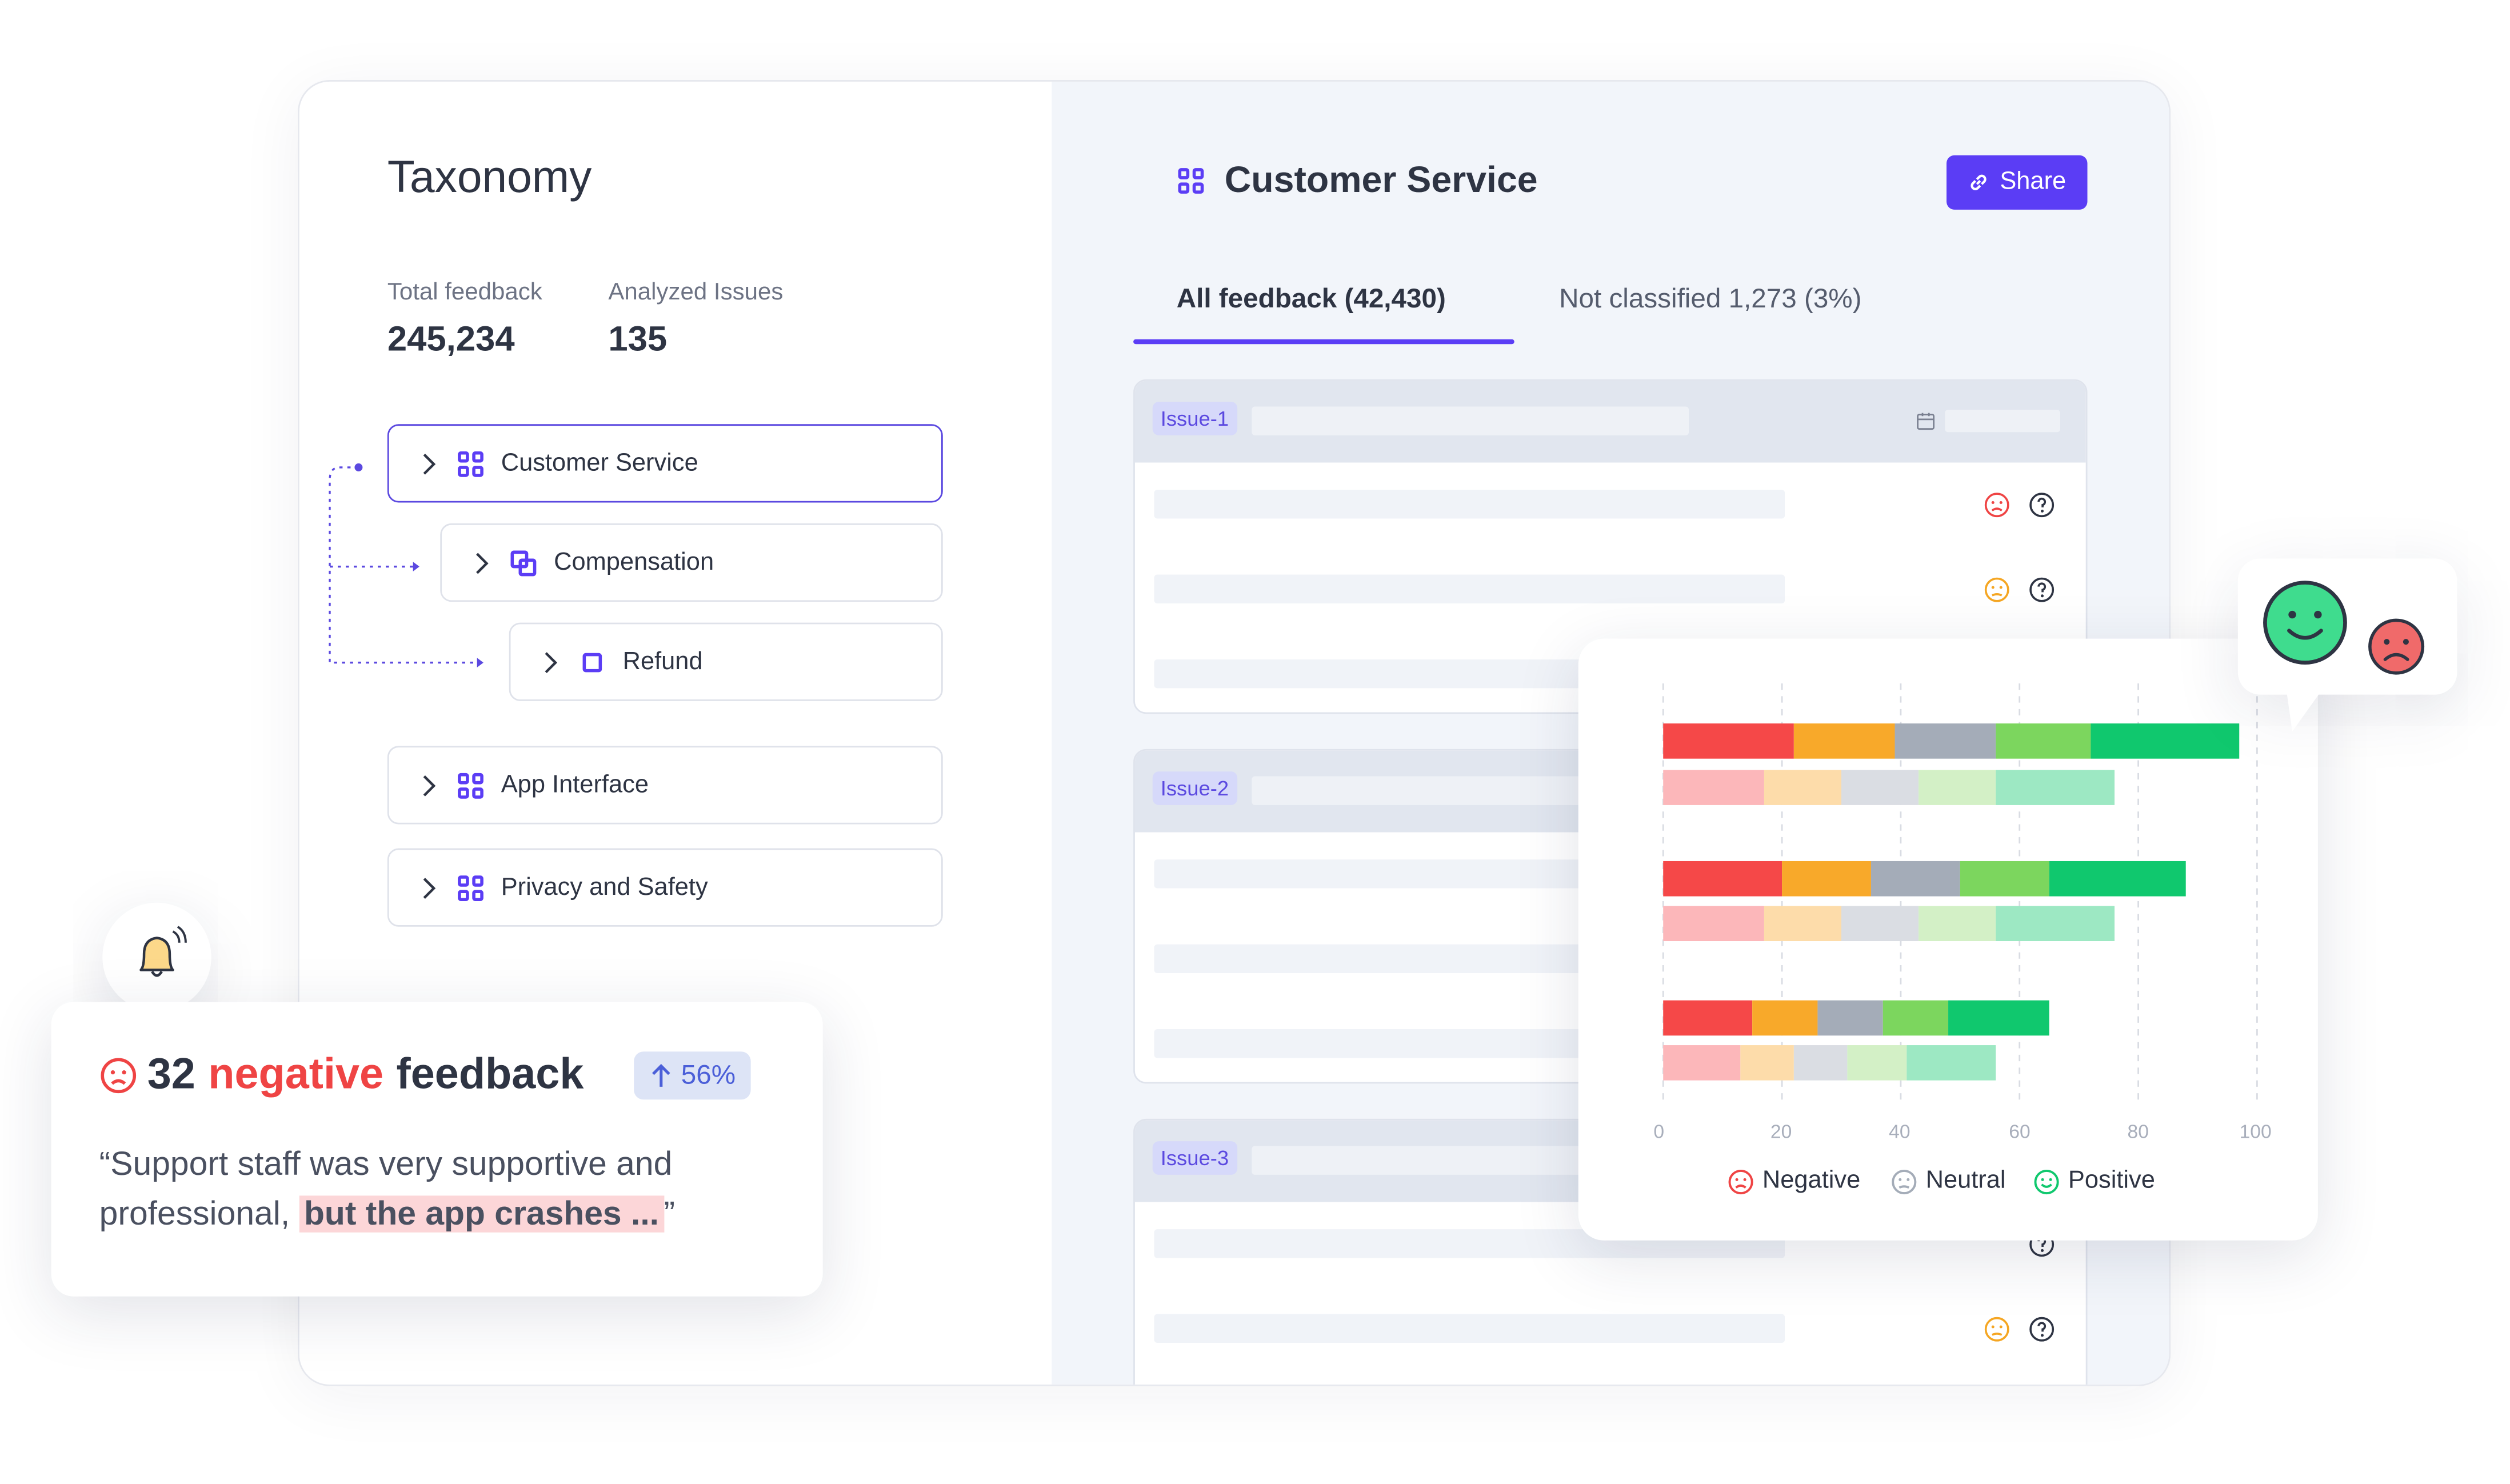 This screenshot has width=2510, height=1484. What do you see at coordinates (1610, 546) in the screenshot?
I see `issue-card-1: Issue-1` at bounding box center [1610, 546].